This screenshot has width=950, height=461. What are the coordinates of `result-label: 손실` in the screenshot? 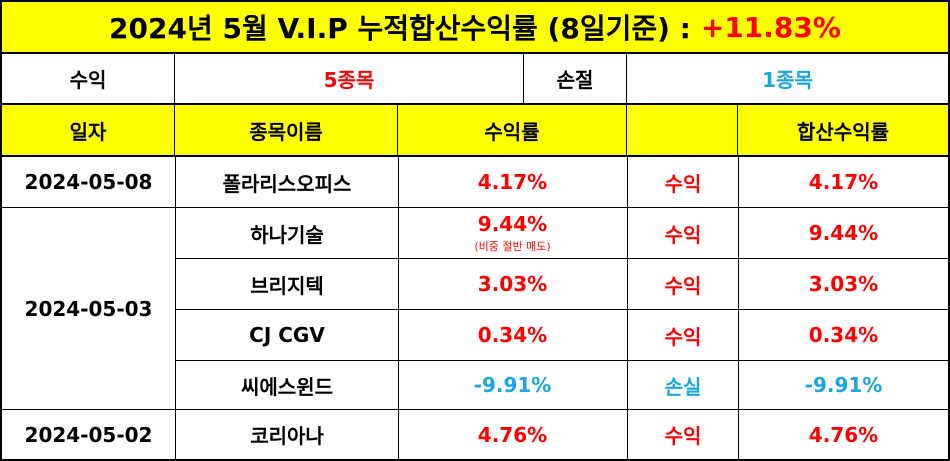 It's located at (683, 386).